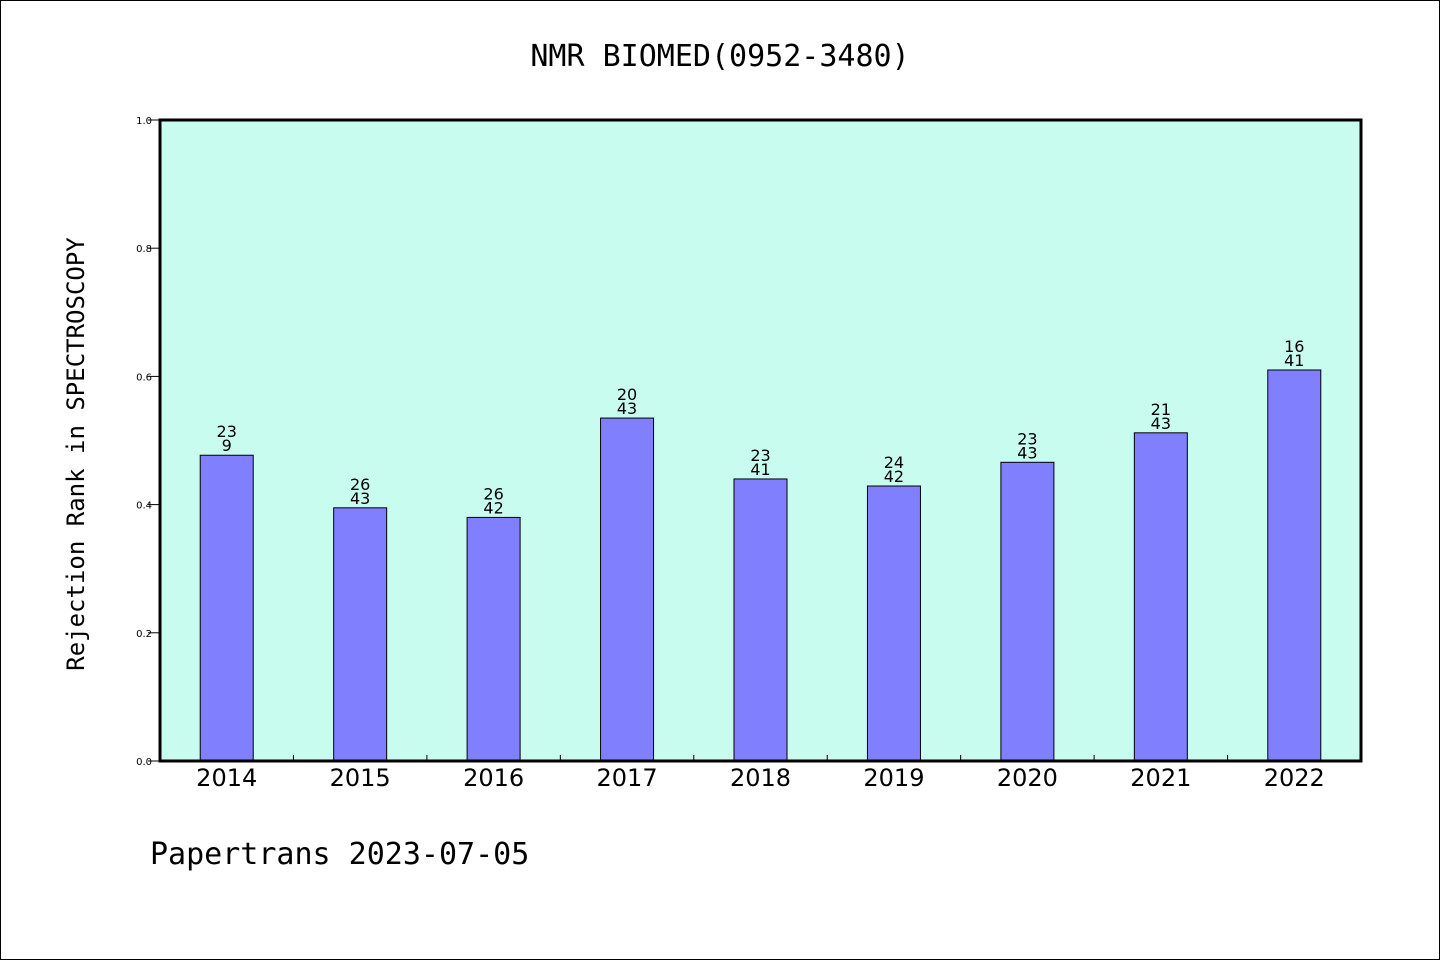 This screenshot has width=1440, height=960. What do you see at coordinates (360, 484) in the screenshot?
I see `bar-label-top-2015: 26` at bounding box center [360, 484].